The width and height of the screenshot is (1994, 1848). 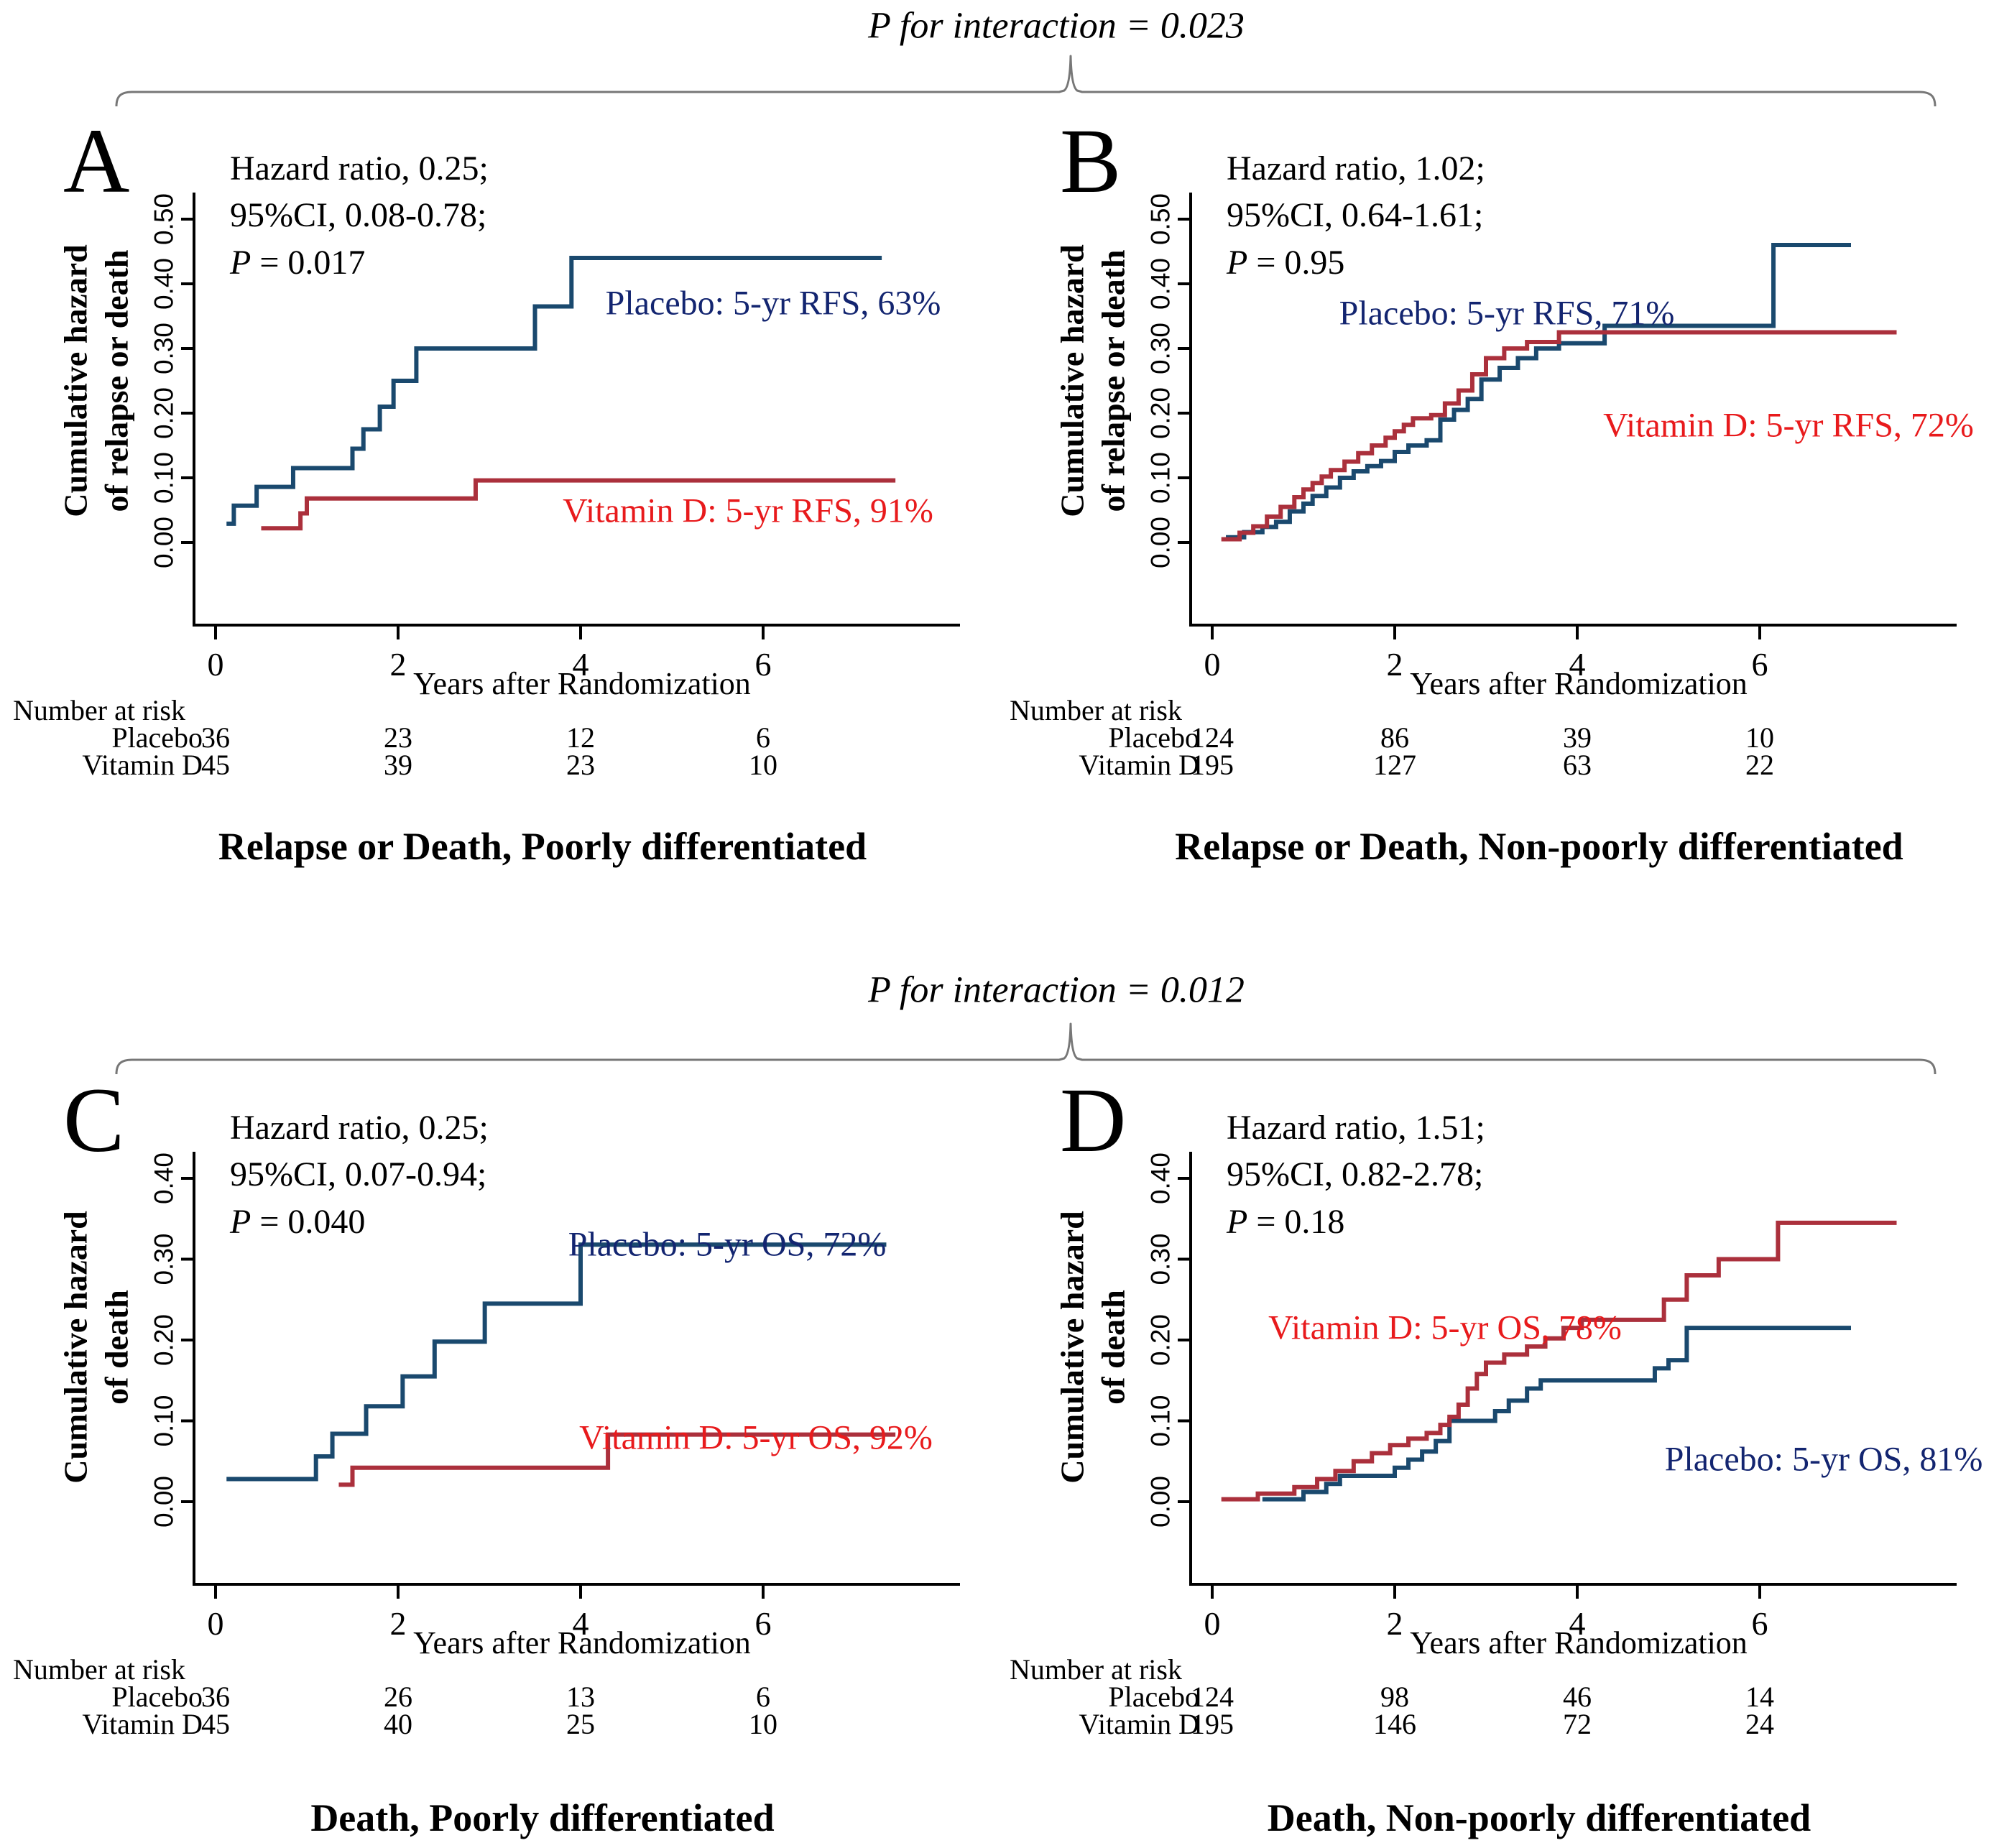 I want to click on risk-value: 22, so click(x=1759, y=765).